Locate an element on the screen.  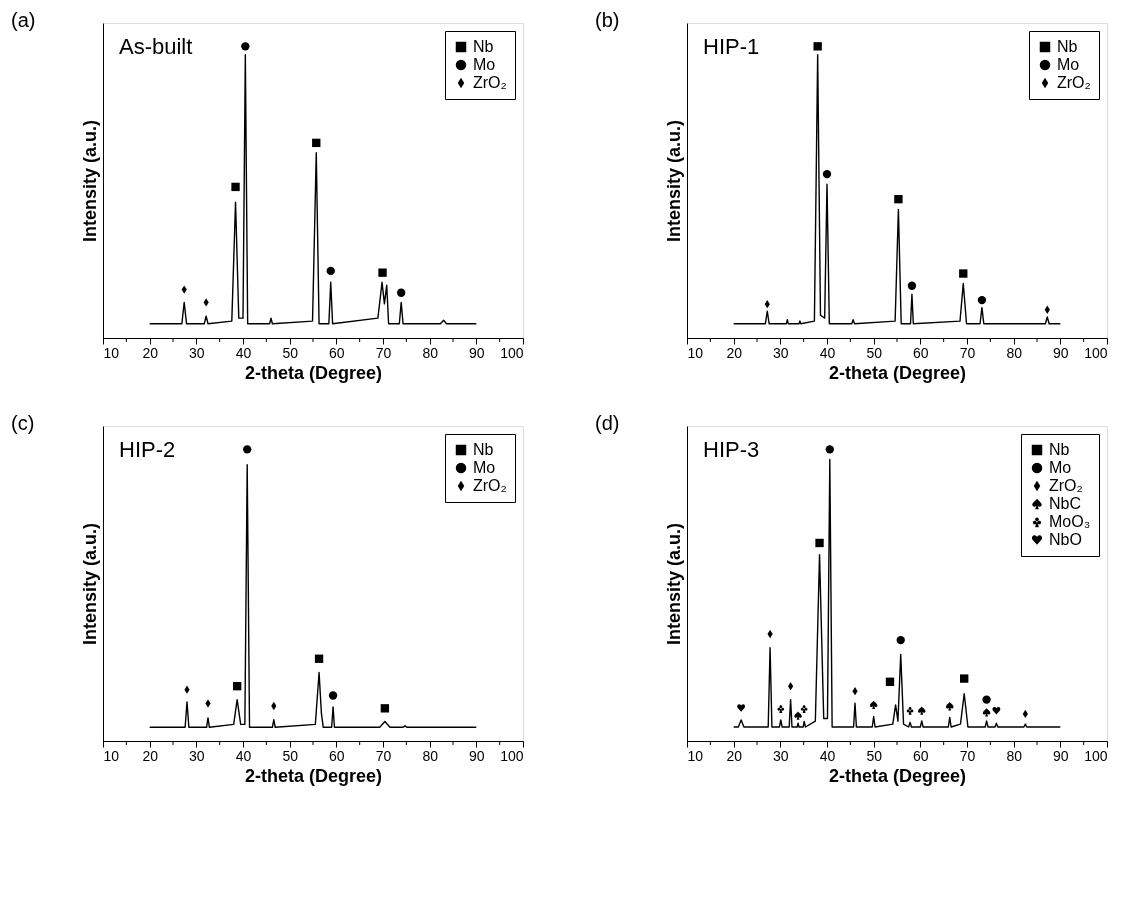
chart-title: As-built is located at coordinates (156, 46).